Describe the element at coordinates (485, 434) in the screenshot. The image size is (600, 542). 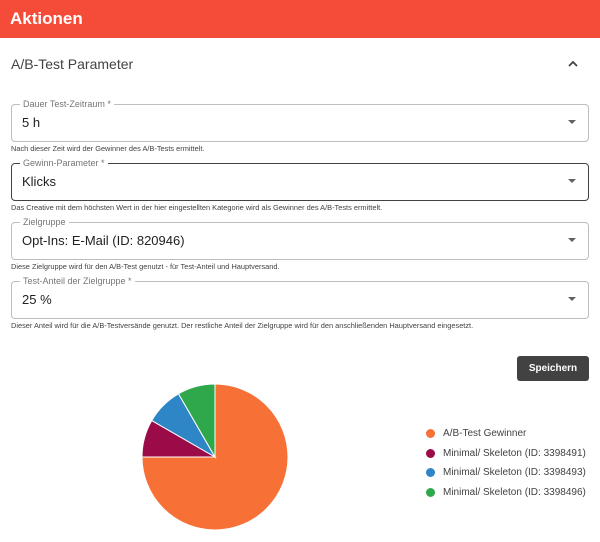
I see `legend-label: A/B-Test Gewinner` at that location.